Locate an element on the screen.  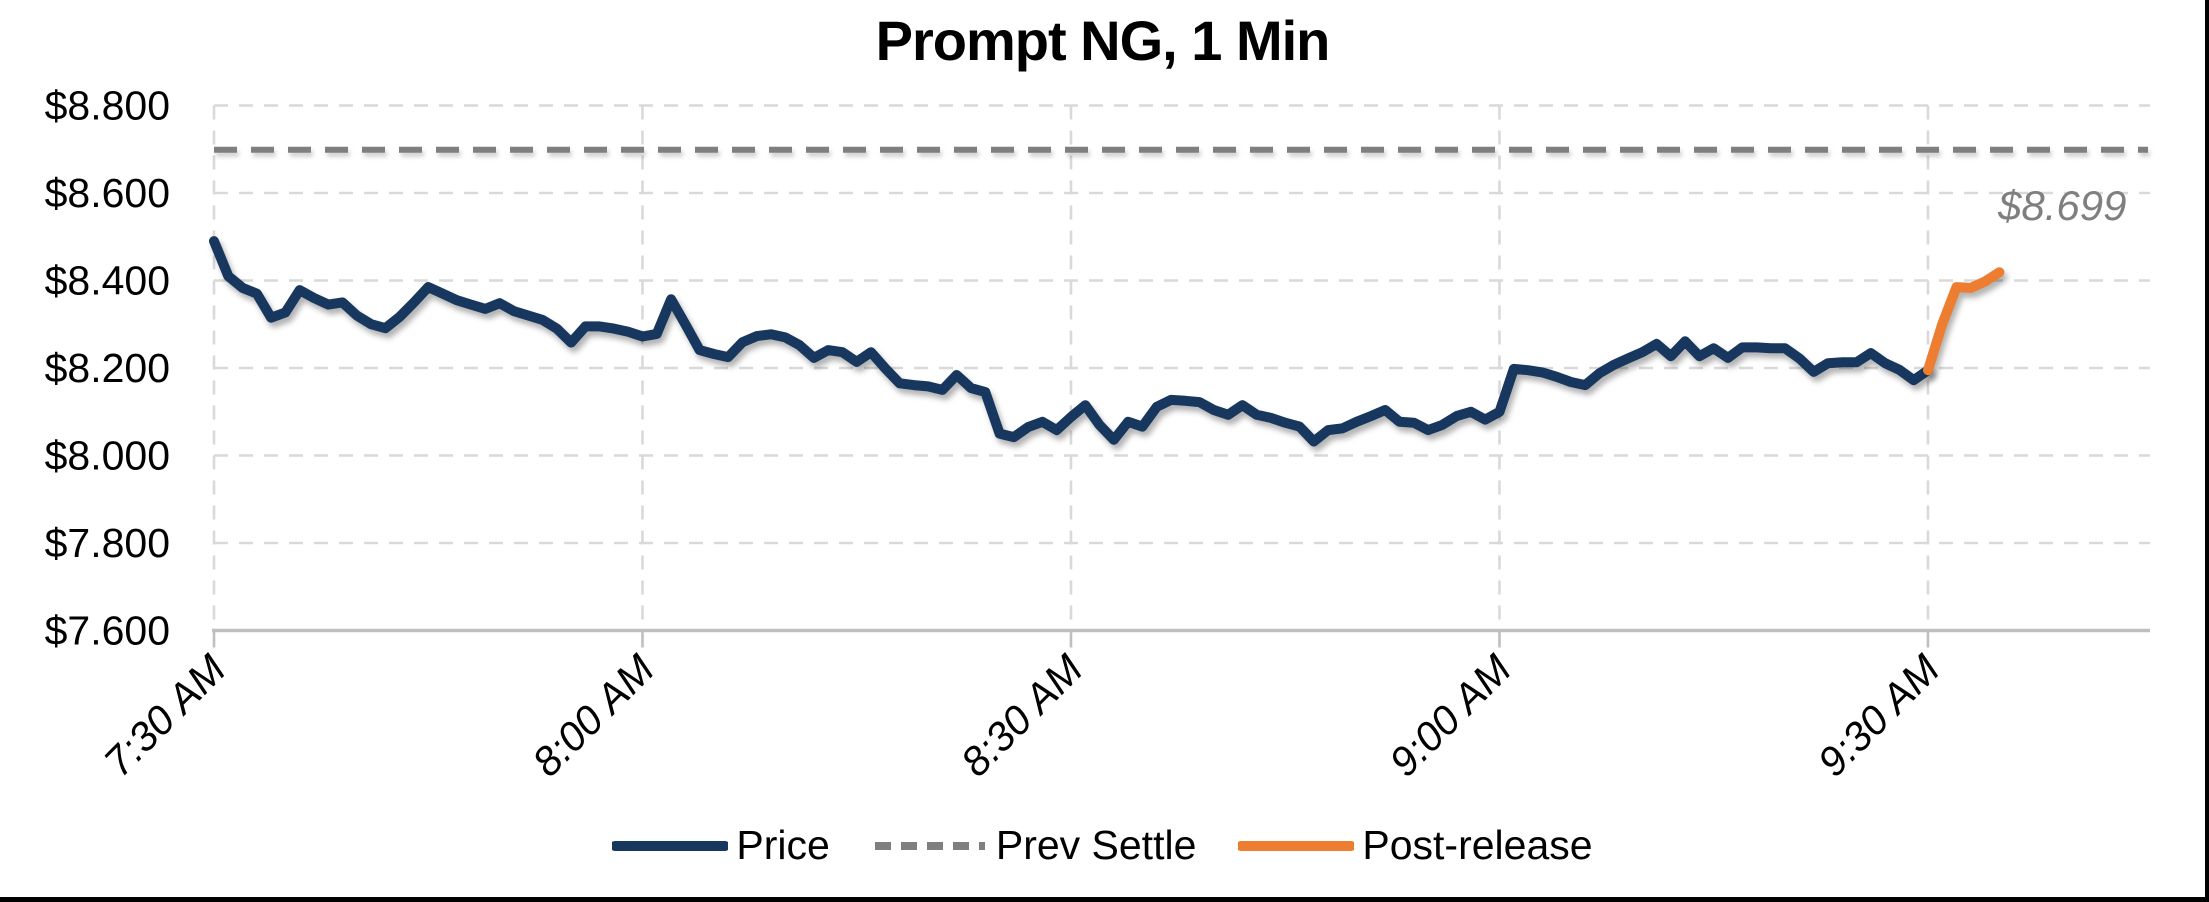
x-tick-label: 8:30 AM is located at coordinates (1022, 715).